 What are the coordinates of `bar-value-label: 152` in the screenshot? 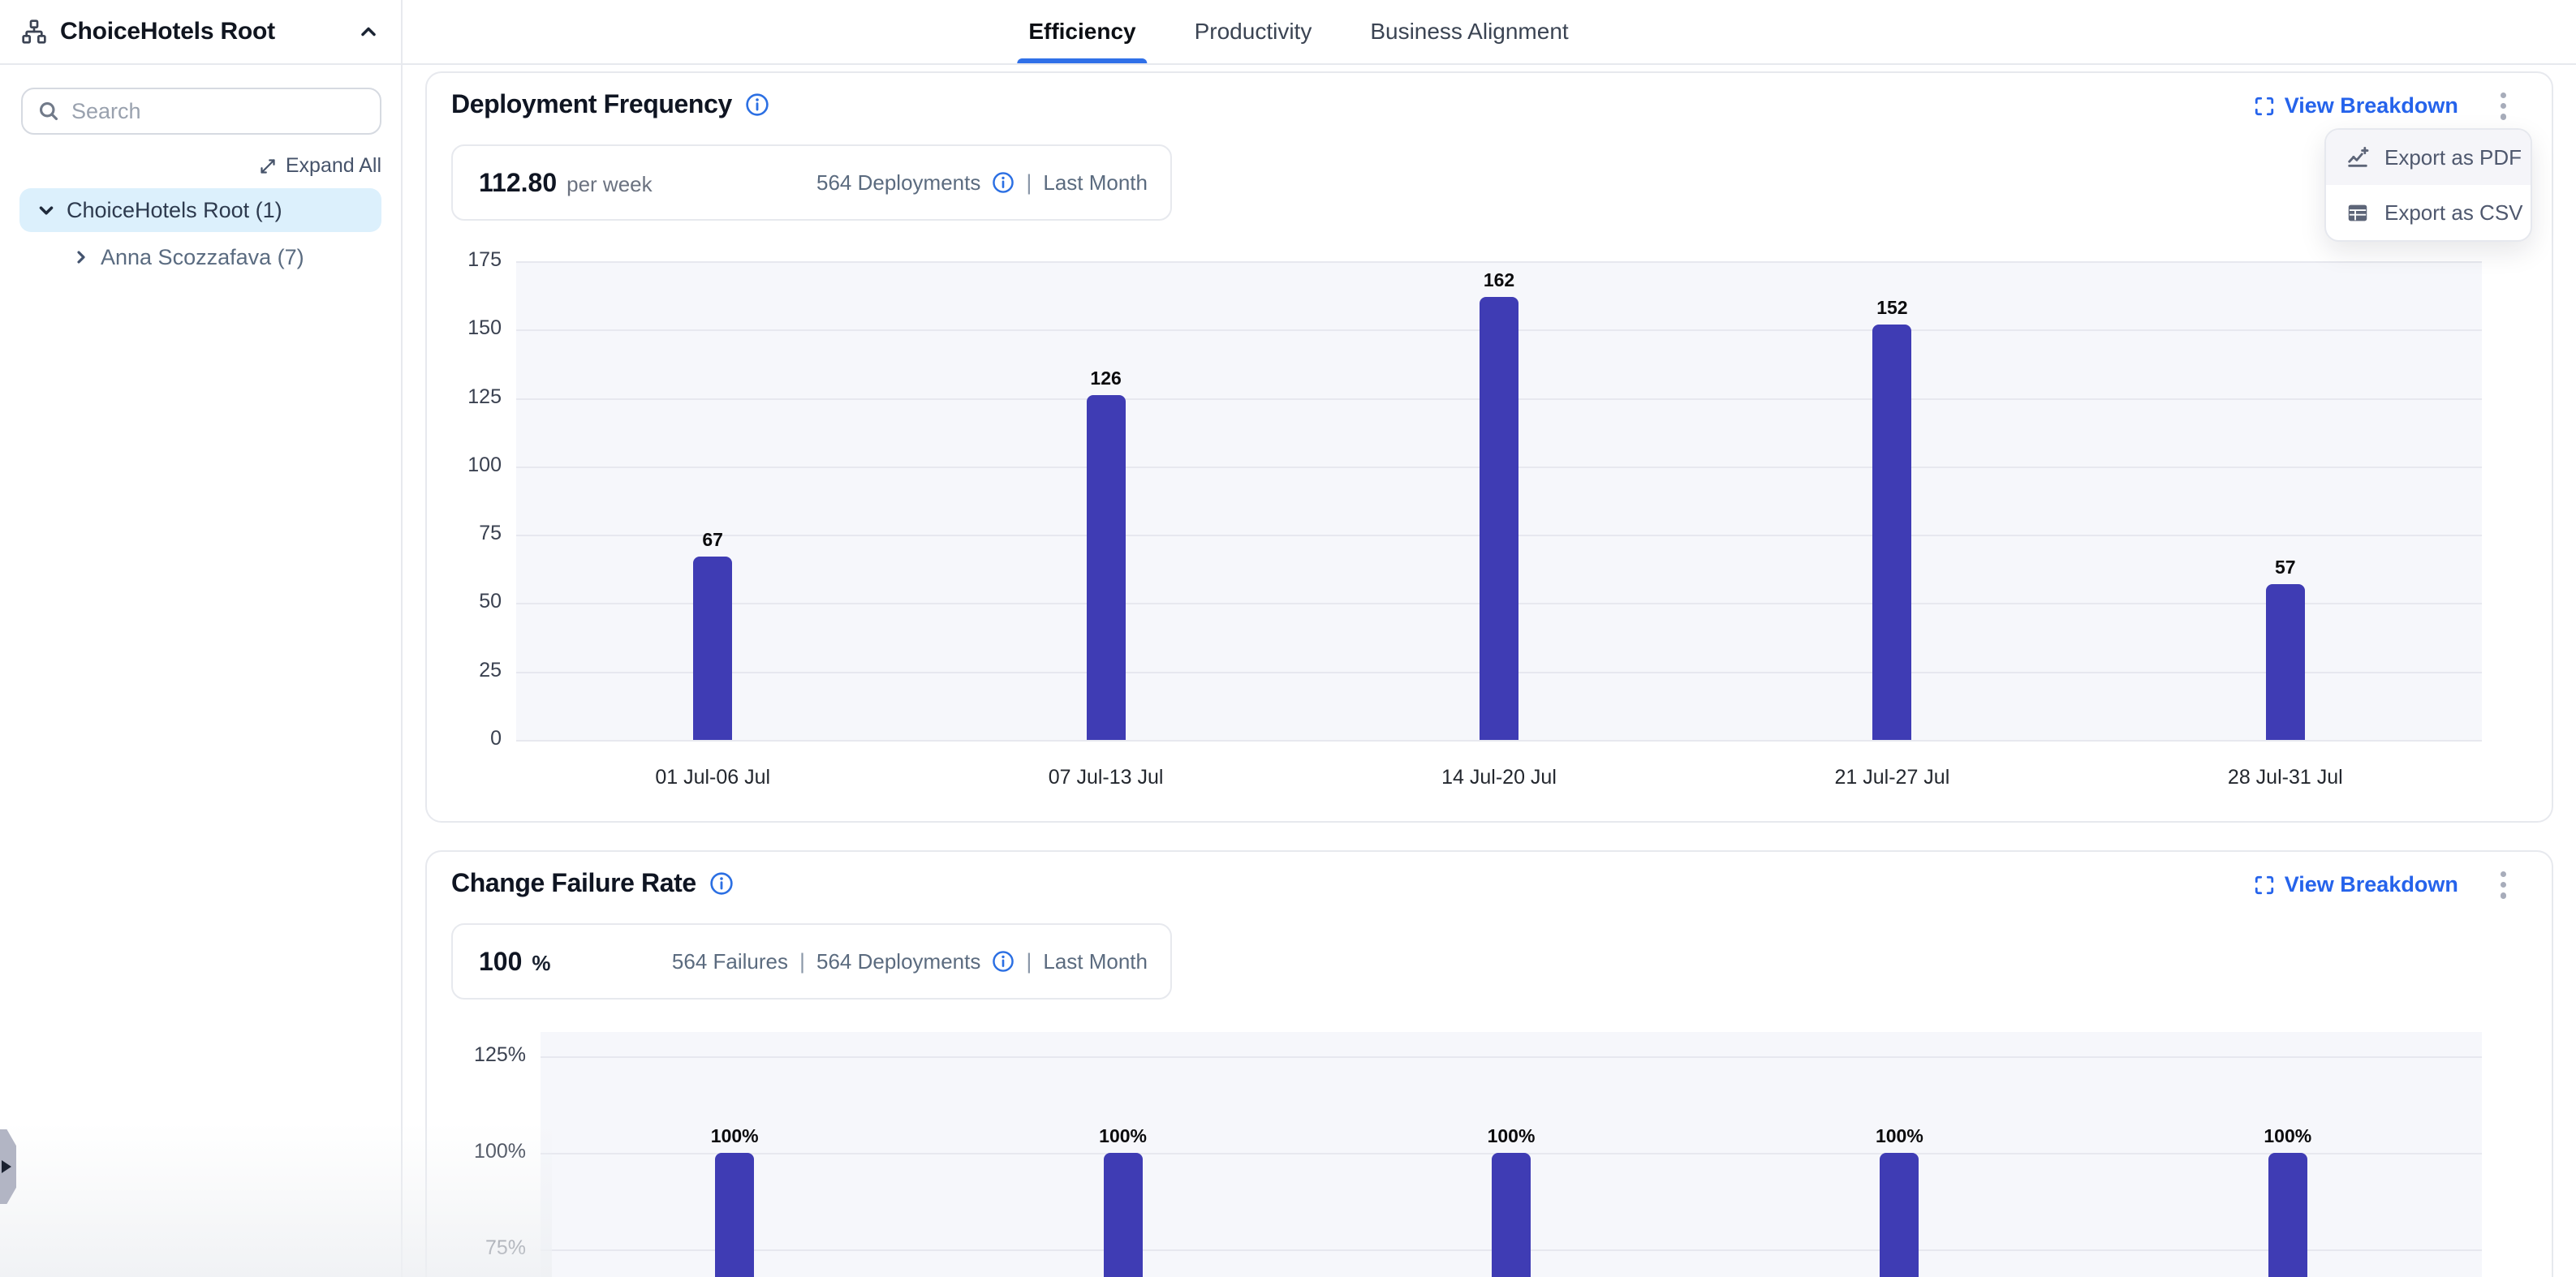 It's located at (1892, 307).